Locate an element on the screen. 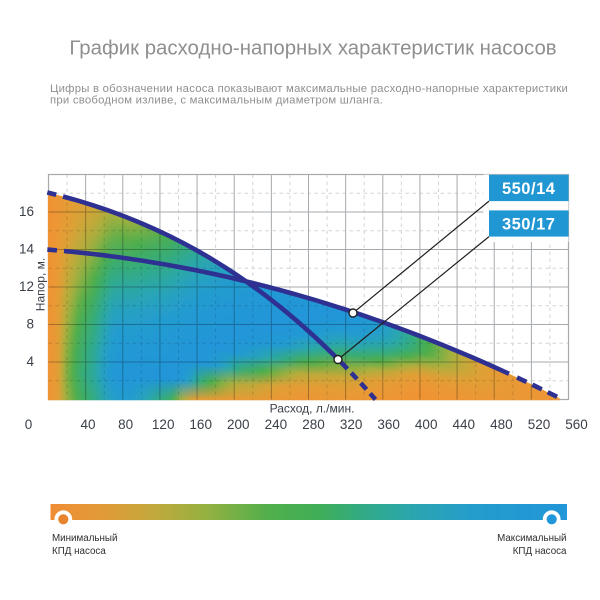 This screenshot has width=600, height=600. svg-text: Расход, л./мин. is located at coordinates (312, 409).